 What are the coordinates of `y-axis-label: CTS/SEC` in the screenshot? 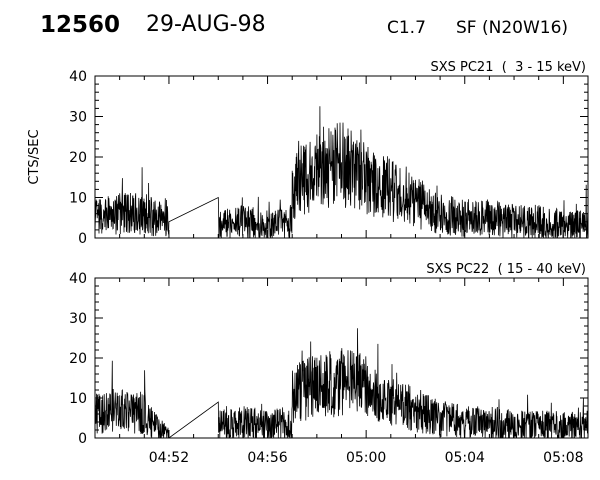 It's located at (34, 156).